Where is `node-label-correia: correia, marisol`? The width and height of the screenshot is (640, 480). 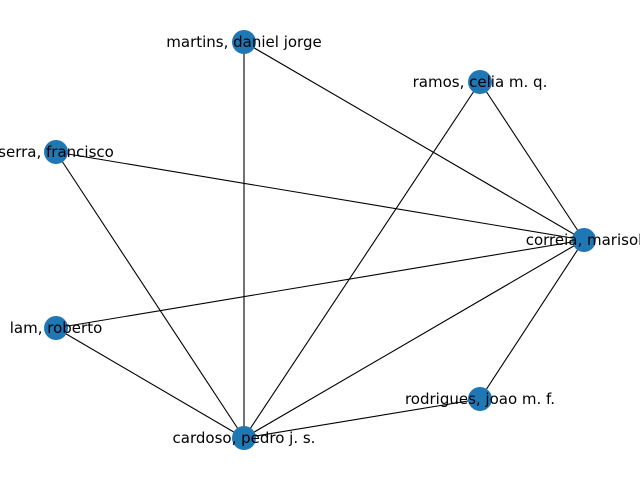 node-label-correia: correia, marisol is located at coordinates (583, 240).